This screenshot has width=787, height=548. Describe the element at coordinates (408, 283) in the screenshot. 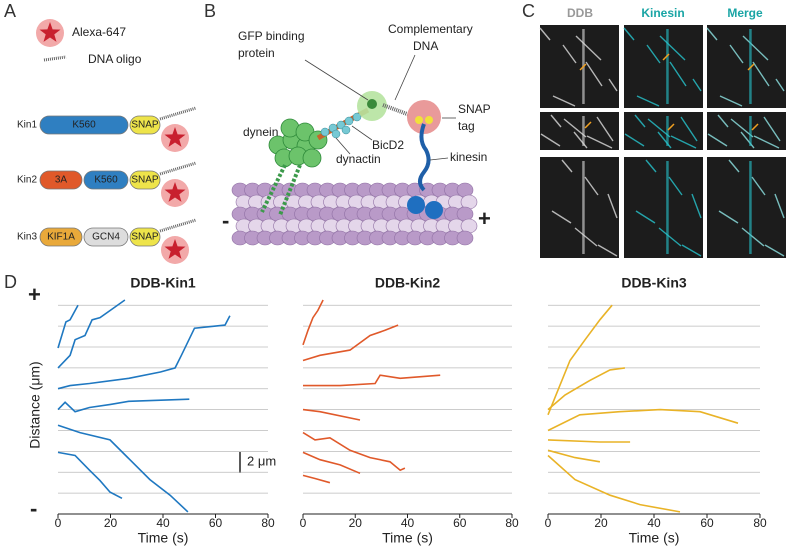

I see `chart-title: DDB-Kin2` at that location.